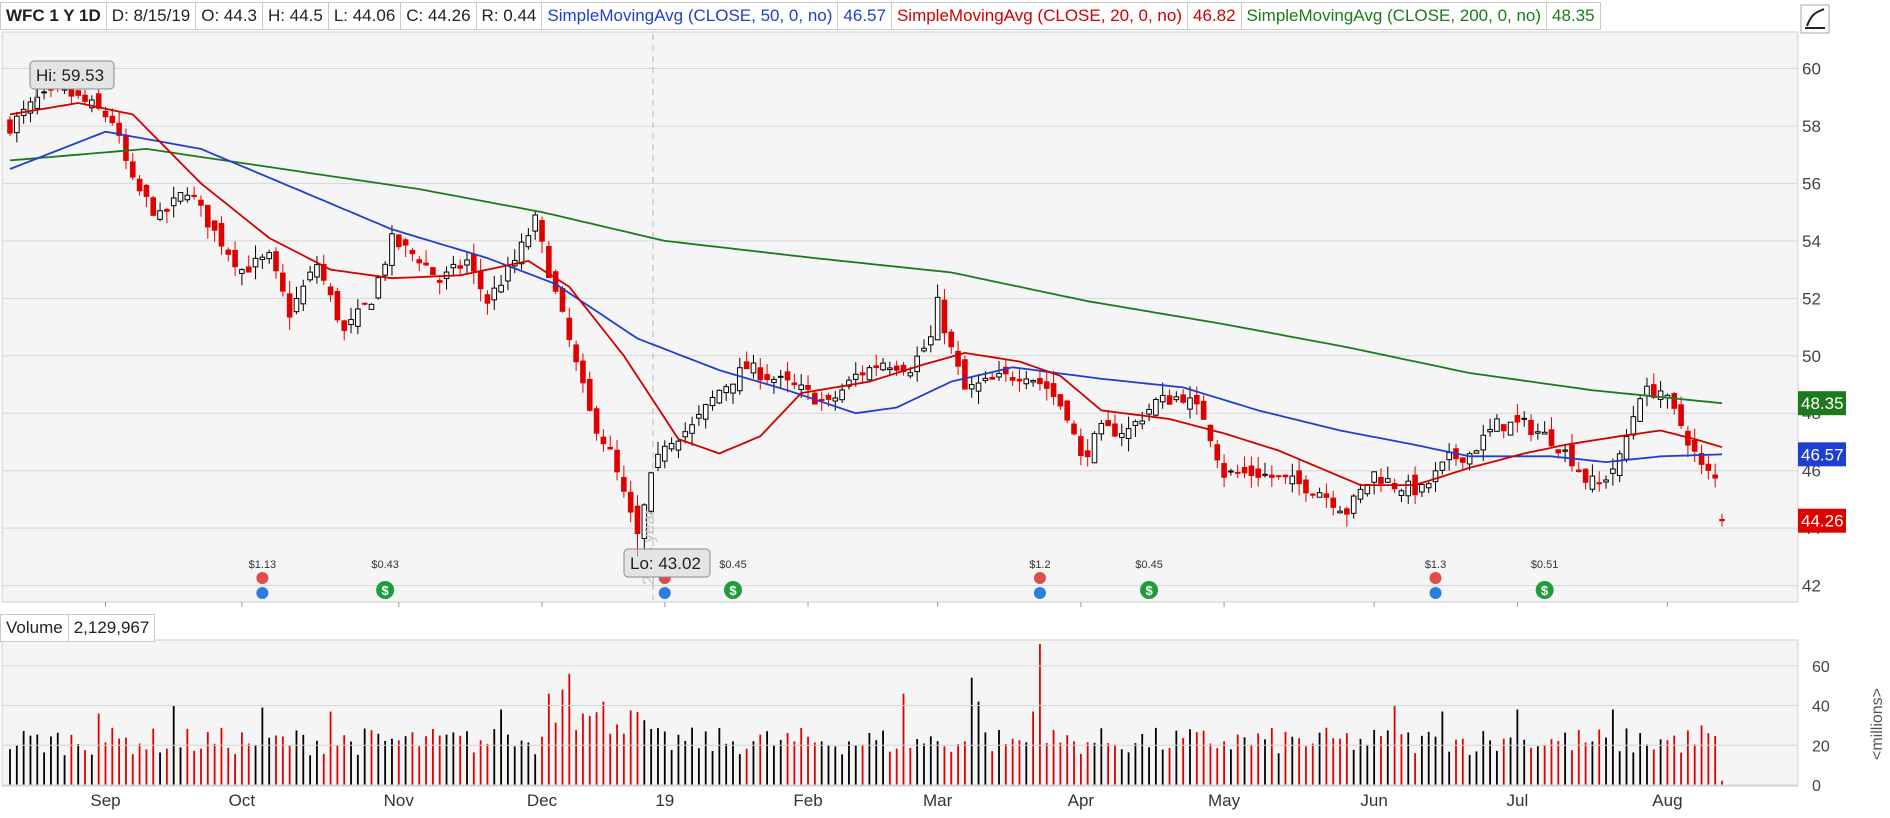 Image resolution: width=1890 pixels, height=818 pixels. I want to click on dividend-marker: $0.51 $, so click(1545, 579).